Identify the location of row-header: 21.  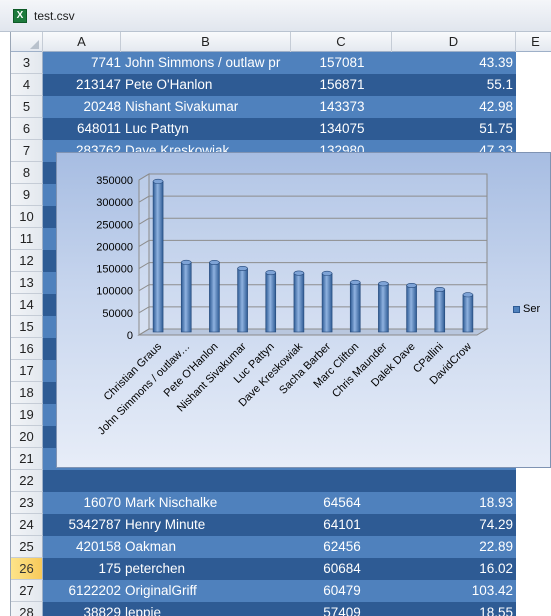
(27, 459).